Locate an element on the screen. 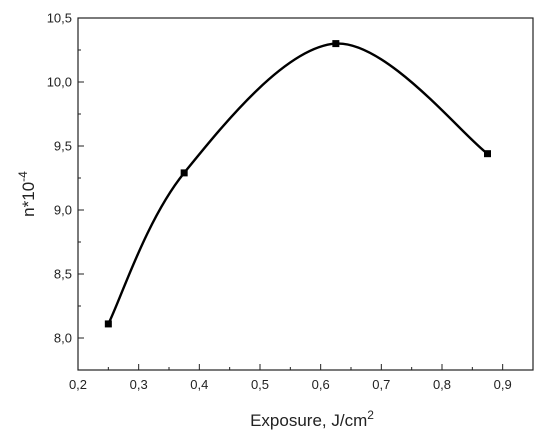 The image size is (538, 430). x-tick-label: 0,8 is located at coordinates (442, 384).